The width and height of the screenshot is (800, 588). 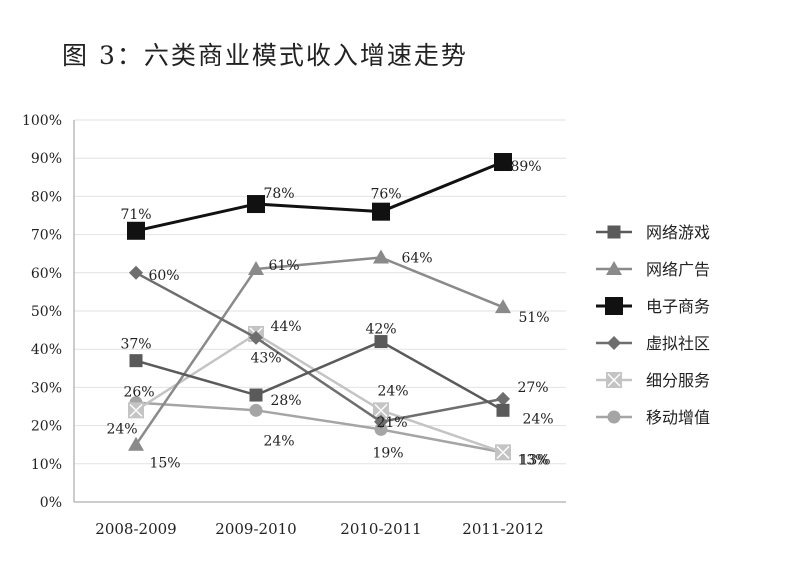 I want to click on y-tick-label: 80%, so click(x=46, y=197).